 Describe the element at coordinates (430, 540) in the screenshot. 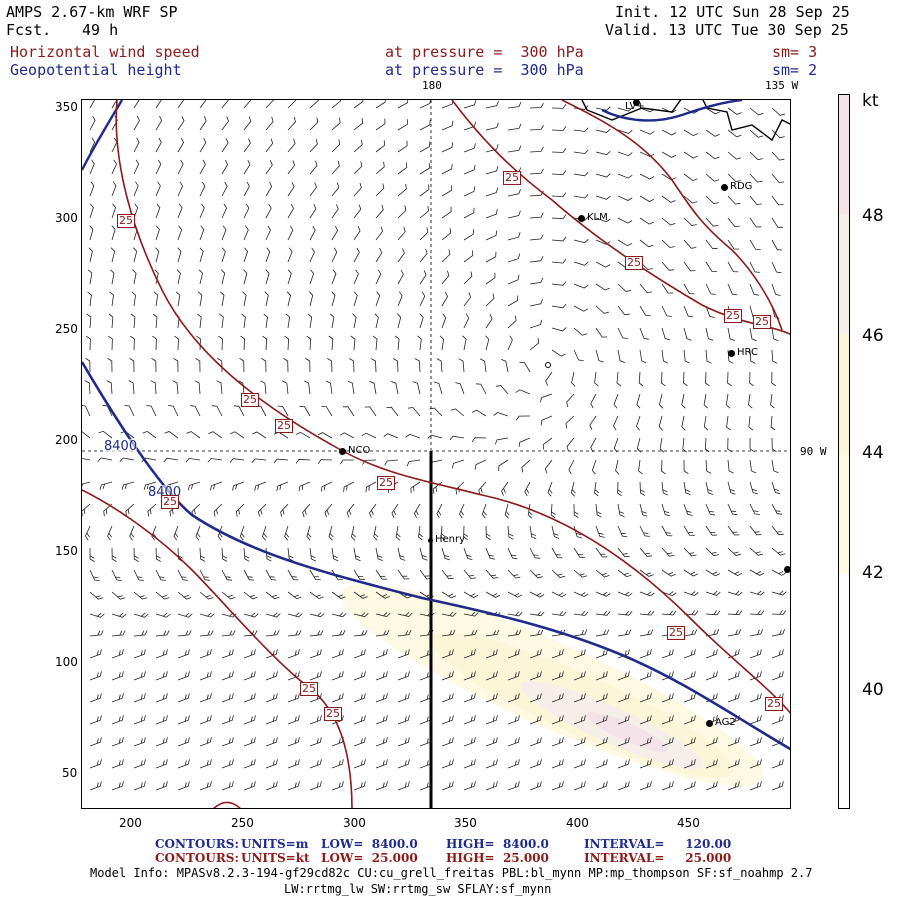

I see `station-dot-henry` at that location.